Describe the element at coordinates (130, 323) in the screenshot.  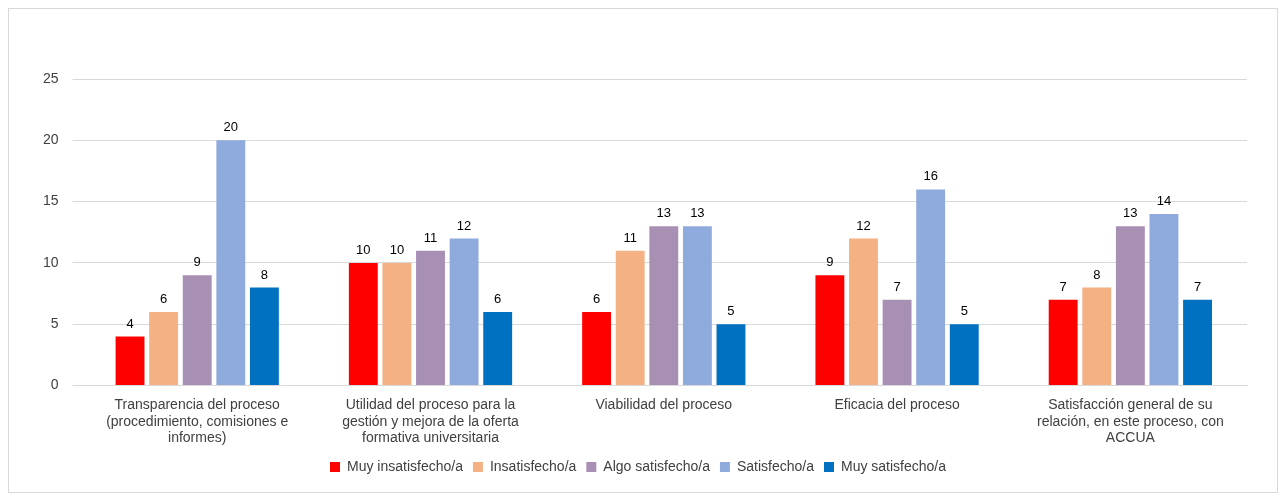
I see `data-label: 4` at that location.